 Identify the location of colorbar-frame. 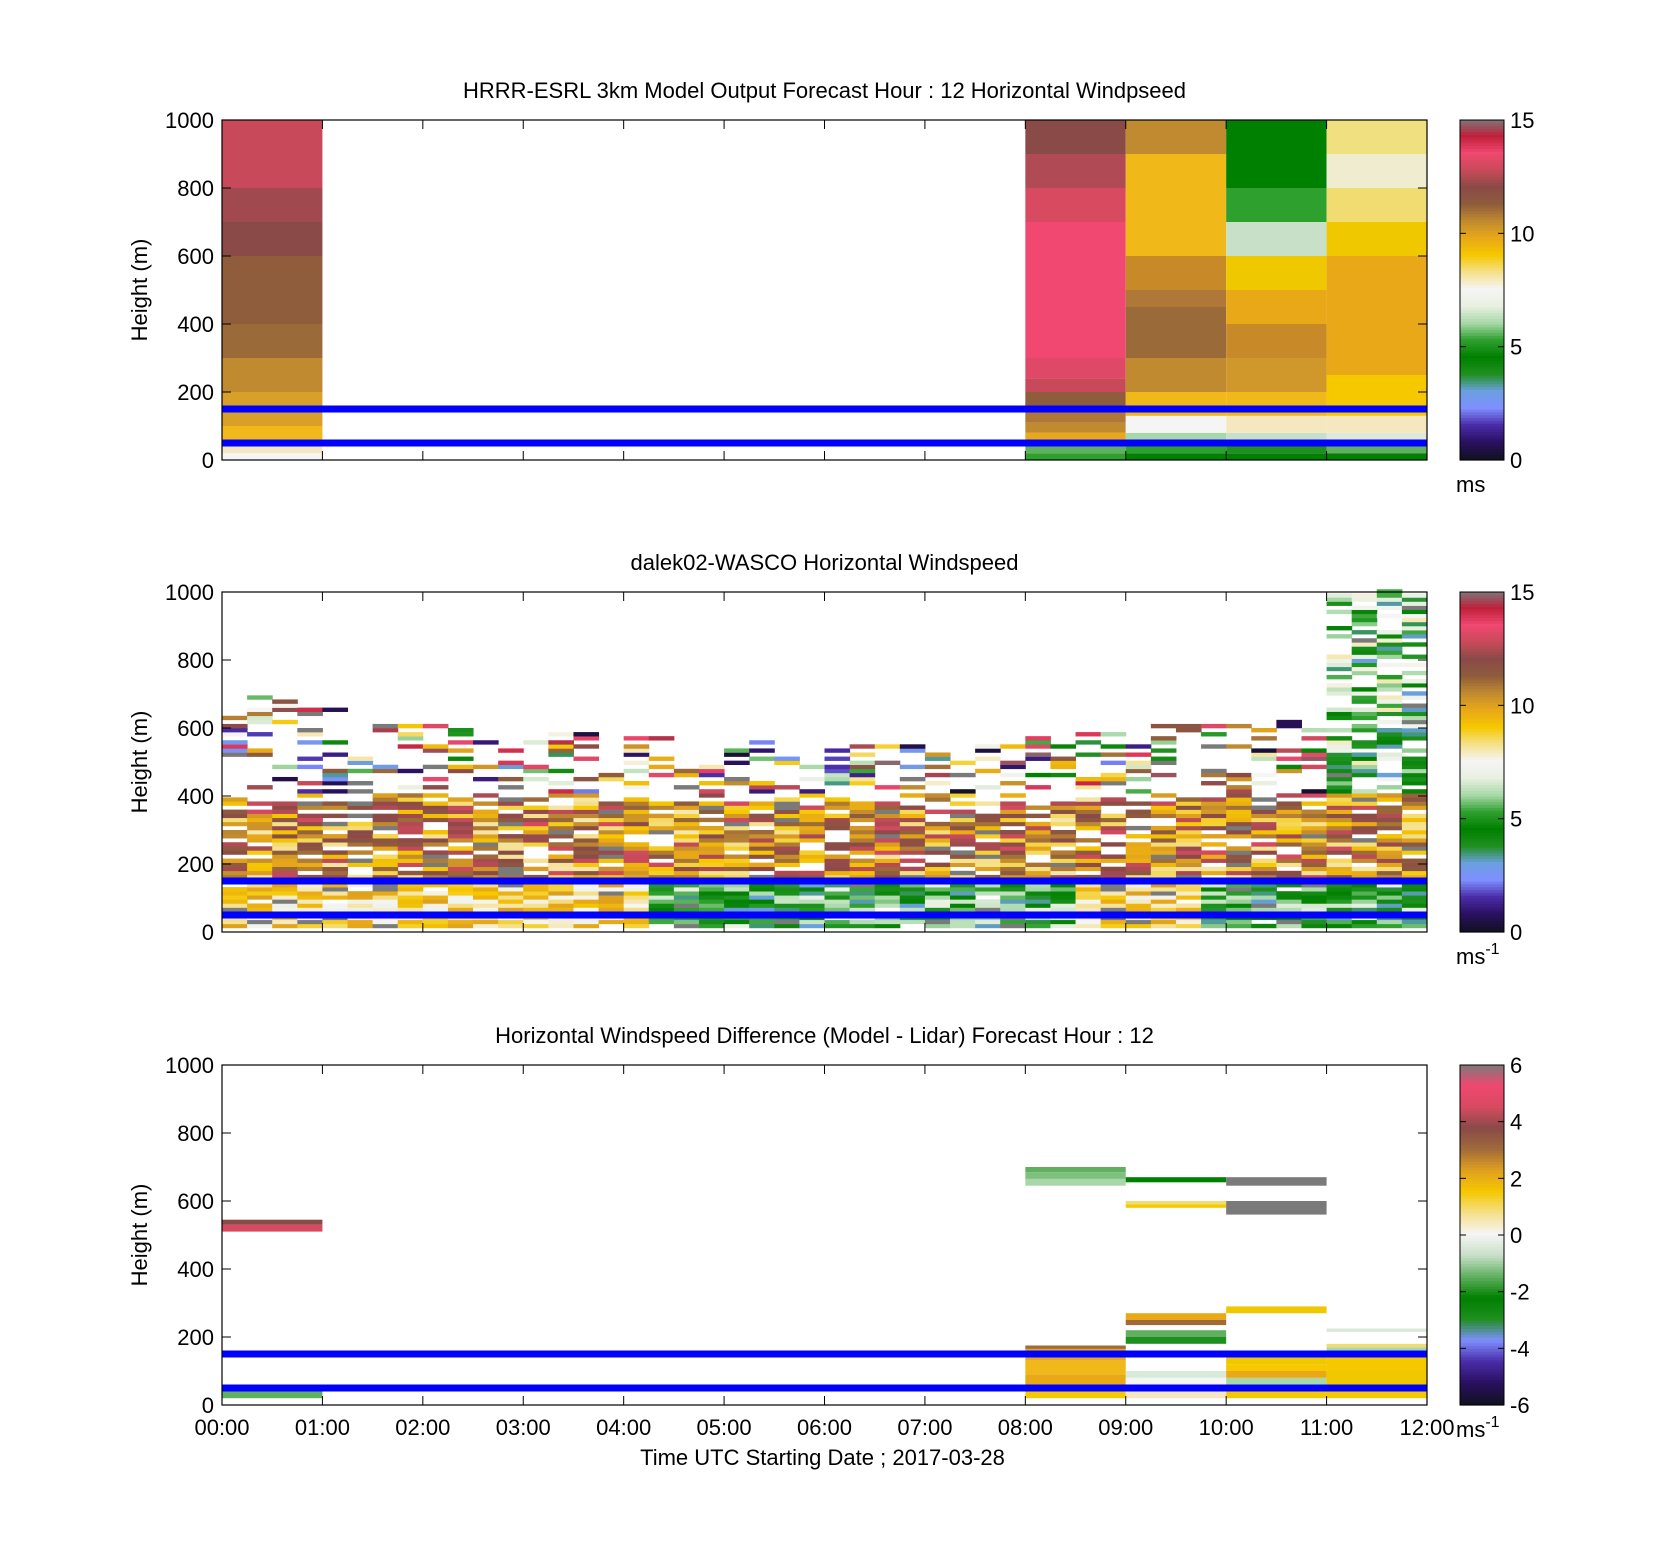
(1482, 290).